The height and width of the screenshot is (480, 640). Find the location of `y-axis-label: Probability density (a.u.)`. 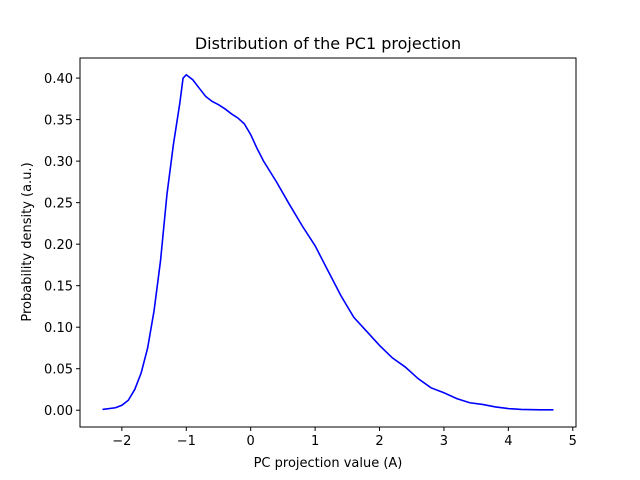

y-axis-label: Probability density (a.u.) is located at coordinates (27, 241).